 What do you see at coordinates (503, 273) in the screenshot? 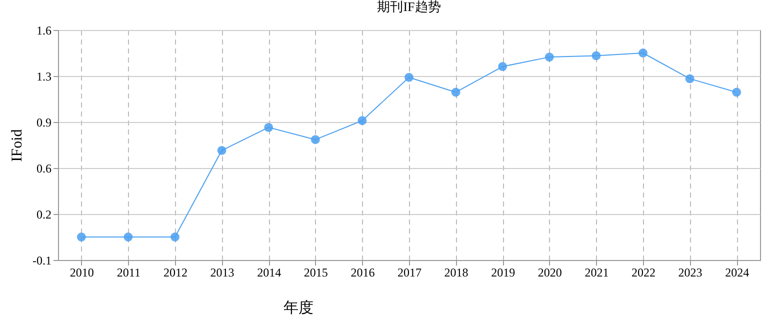
I see `x-tick-label: 2019` at bounding box center [503, 273].